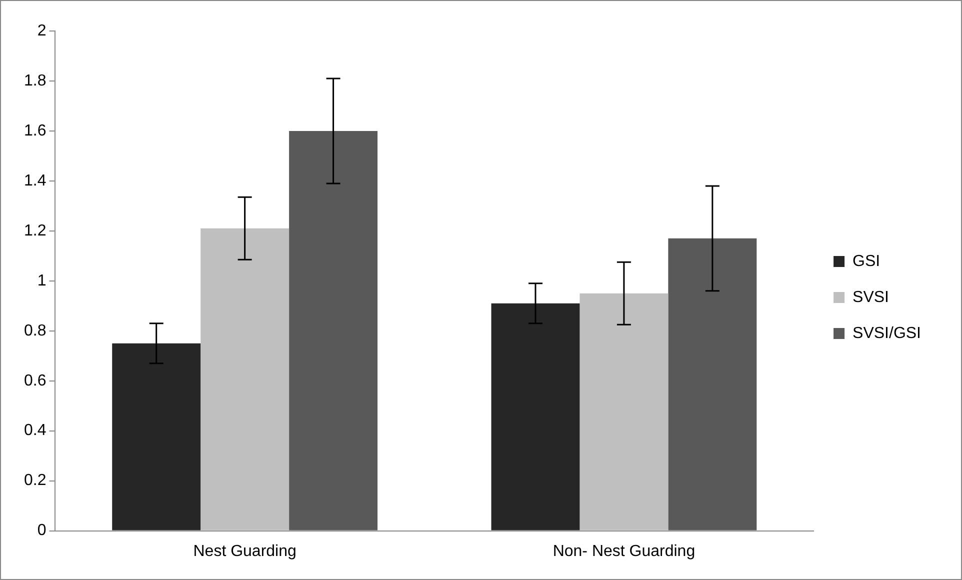 The height and width of the screenshot is (580, 962). I want to click on x-tick-label: Nest Guarding, so click(244, 551).